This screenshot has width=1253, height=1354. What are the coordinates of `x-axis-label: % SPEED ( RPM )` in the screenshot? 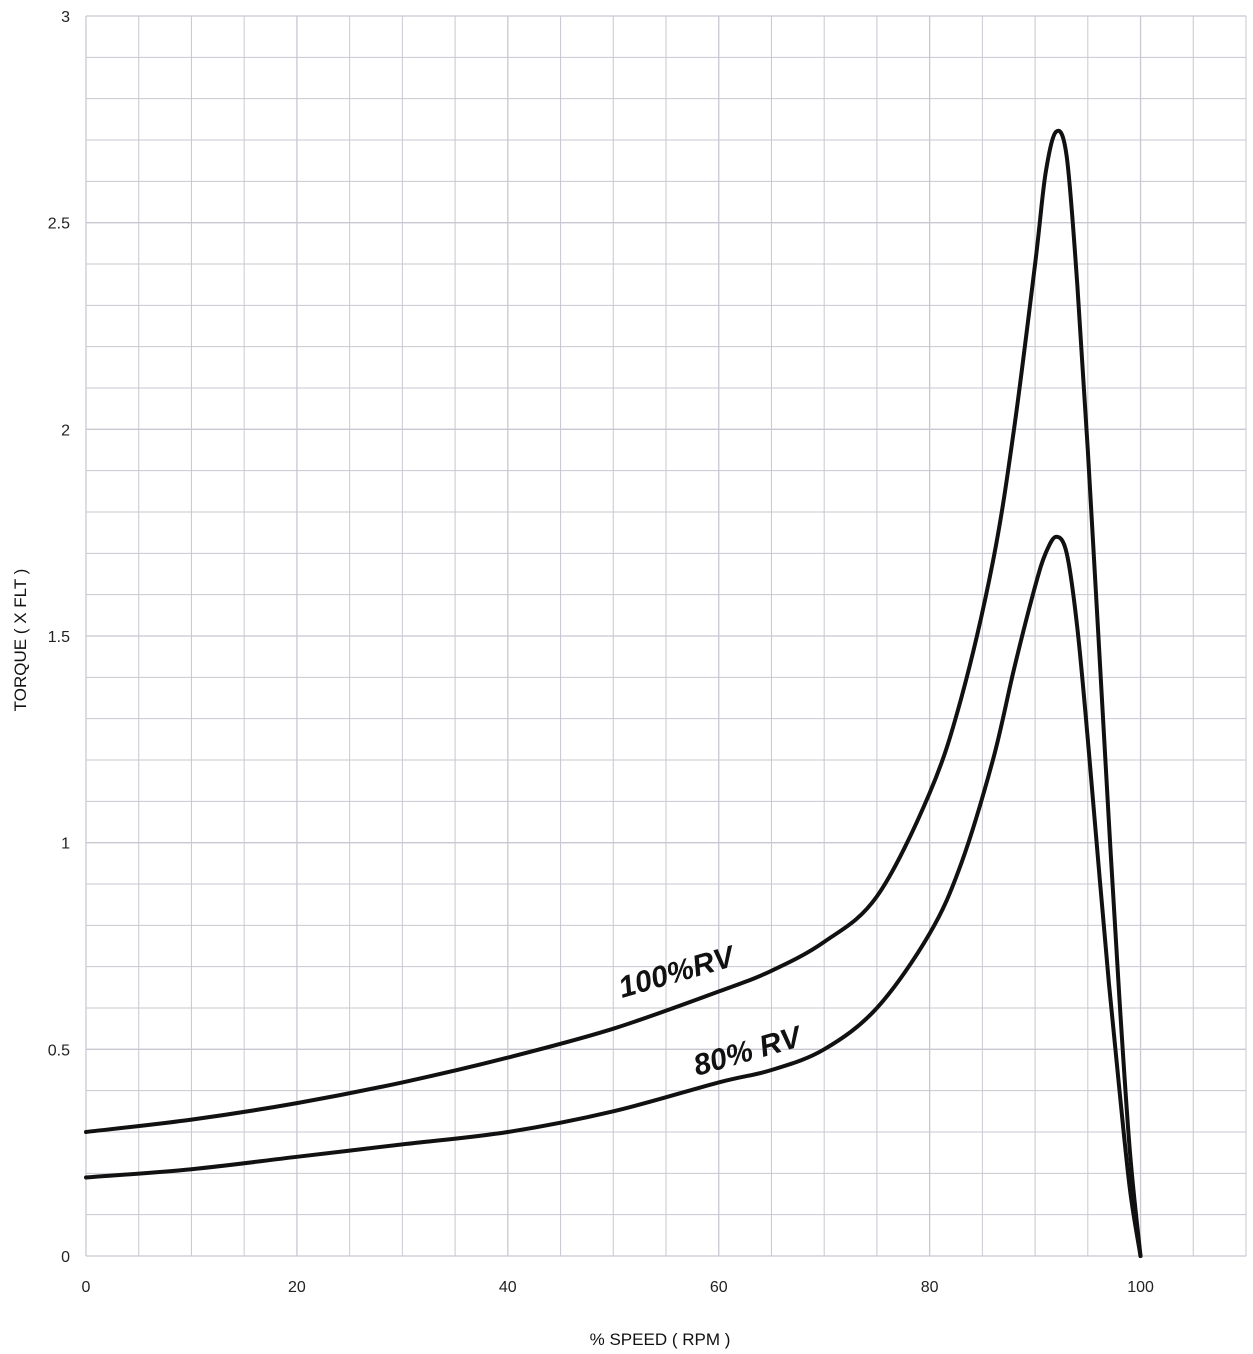 It's located at (660, 1339).